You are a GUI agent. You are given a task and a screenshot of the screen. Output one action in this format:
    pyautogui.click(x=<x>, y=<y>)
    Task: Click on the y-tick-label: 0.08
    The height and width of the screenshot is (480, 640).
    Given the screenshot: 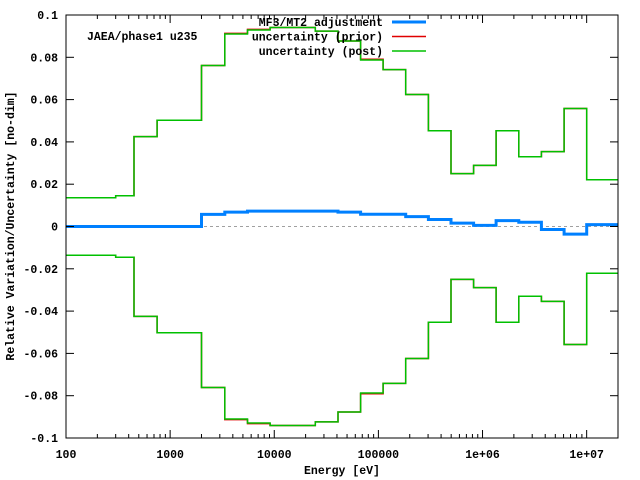 What is the action you would take?
    pyautogui.click(x=44, y=58)
    